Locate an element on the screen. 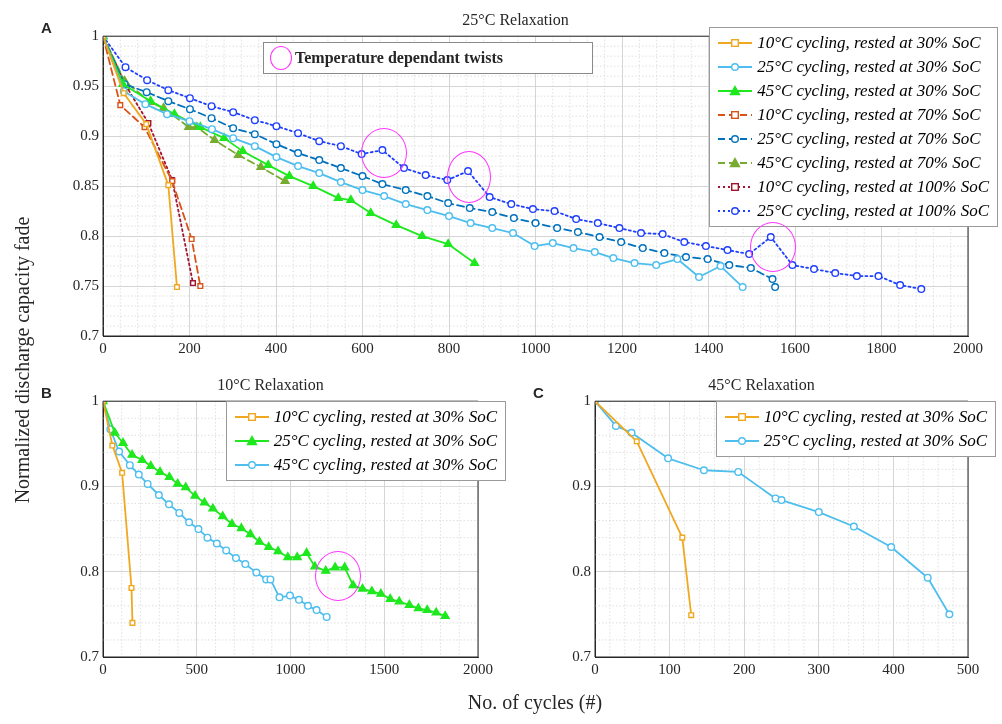 The width and height of the screenshot is (1002, 724). note-box: Temperature dependant twists is located at coordinates (428, 58).